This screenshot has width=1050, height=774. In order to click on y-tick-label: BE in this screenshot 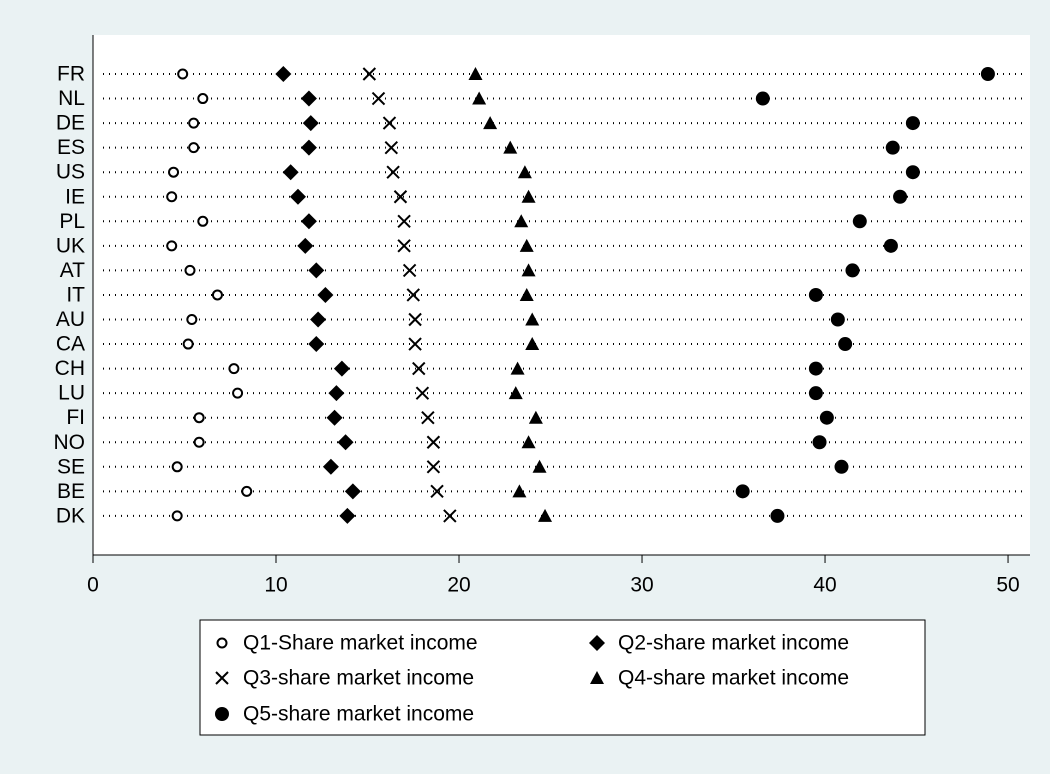, I will do `click(71, 491)`.